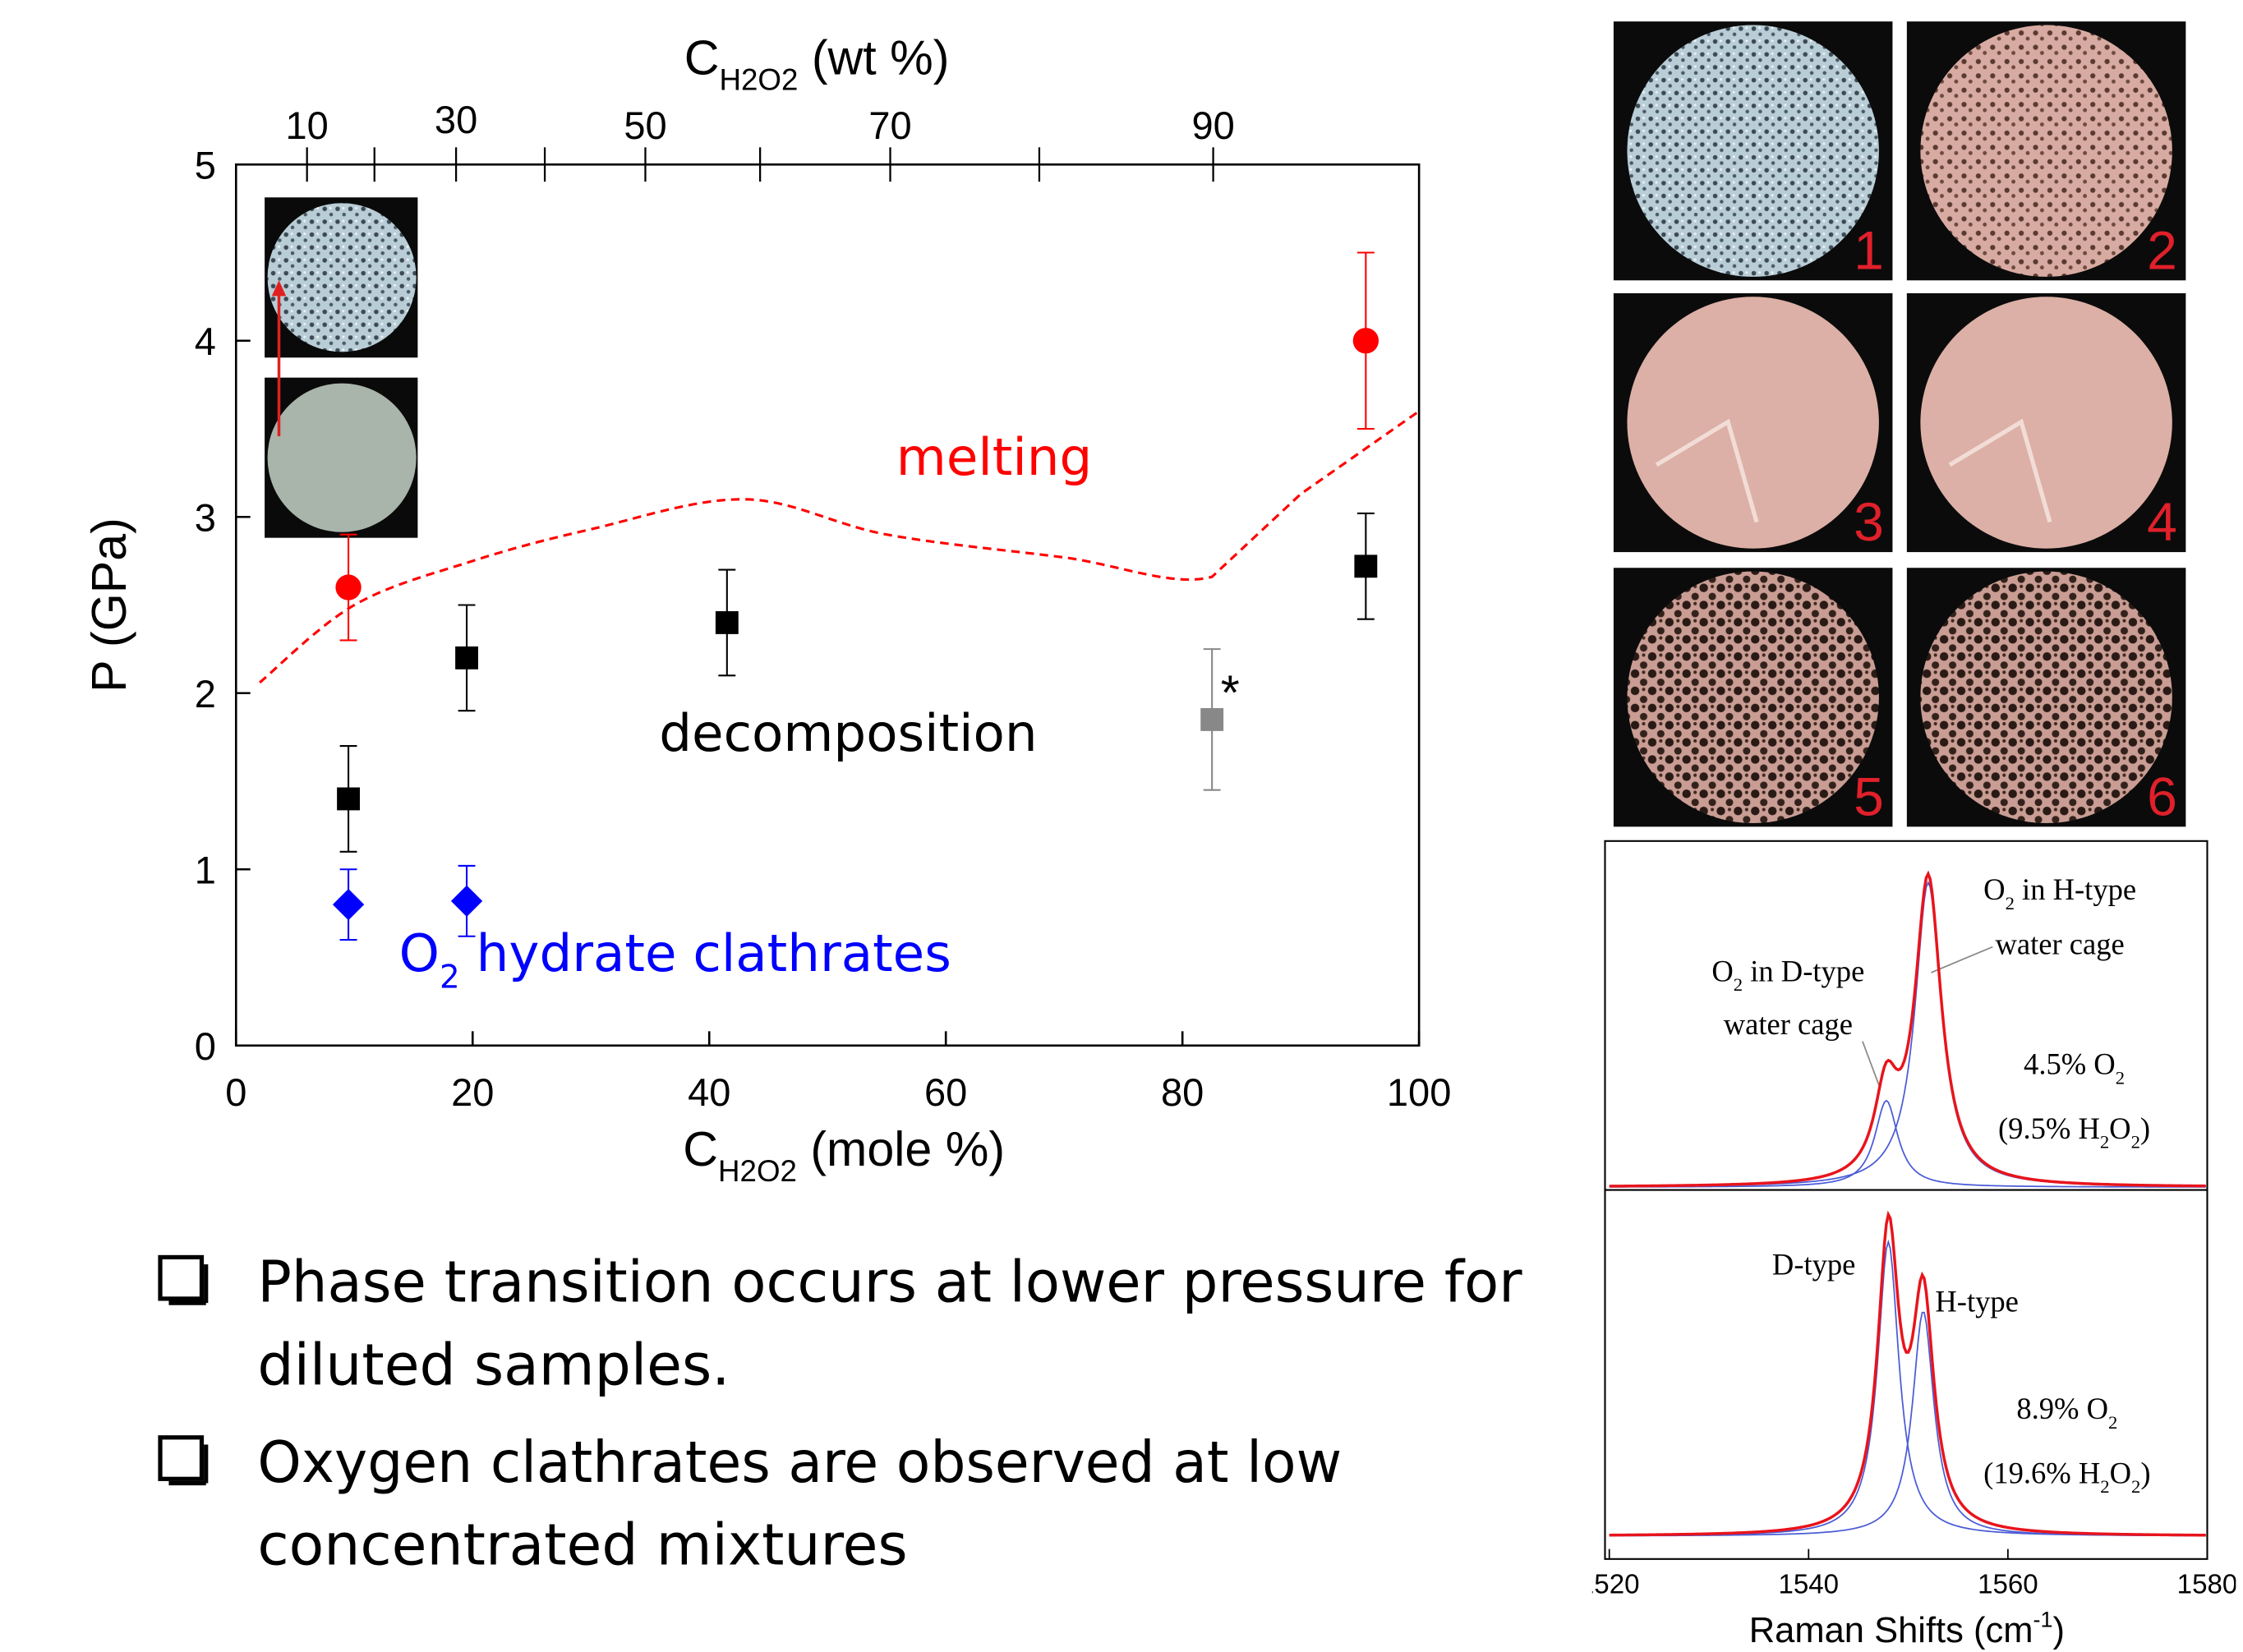 Image resolution: width=2243 pixels, height=1652 pixels. Describe the element at coordinates (2162, 522) in the screenshot. I see `photo-label: 4` at that location.